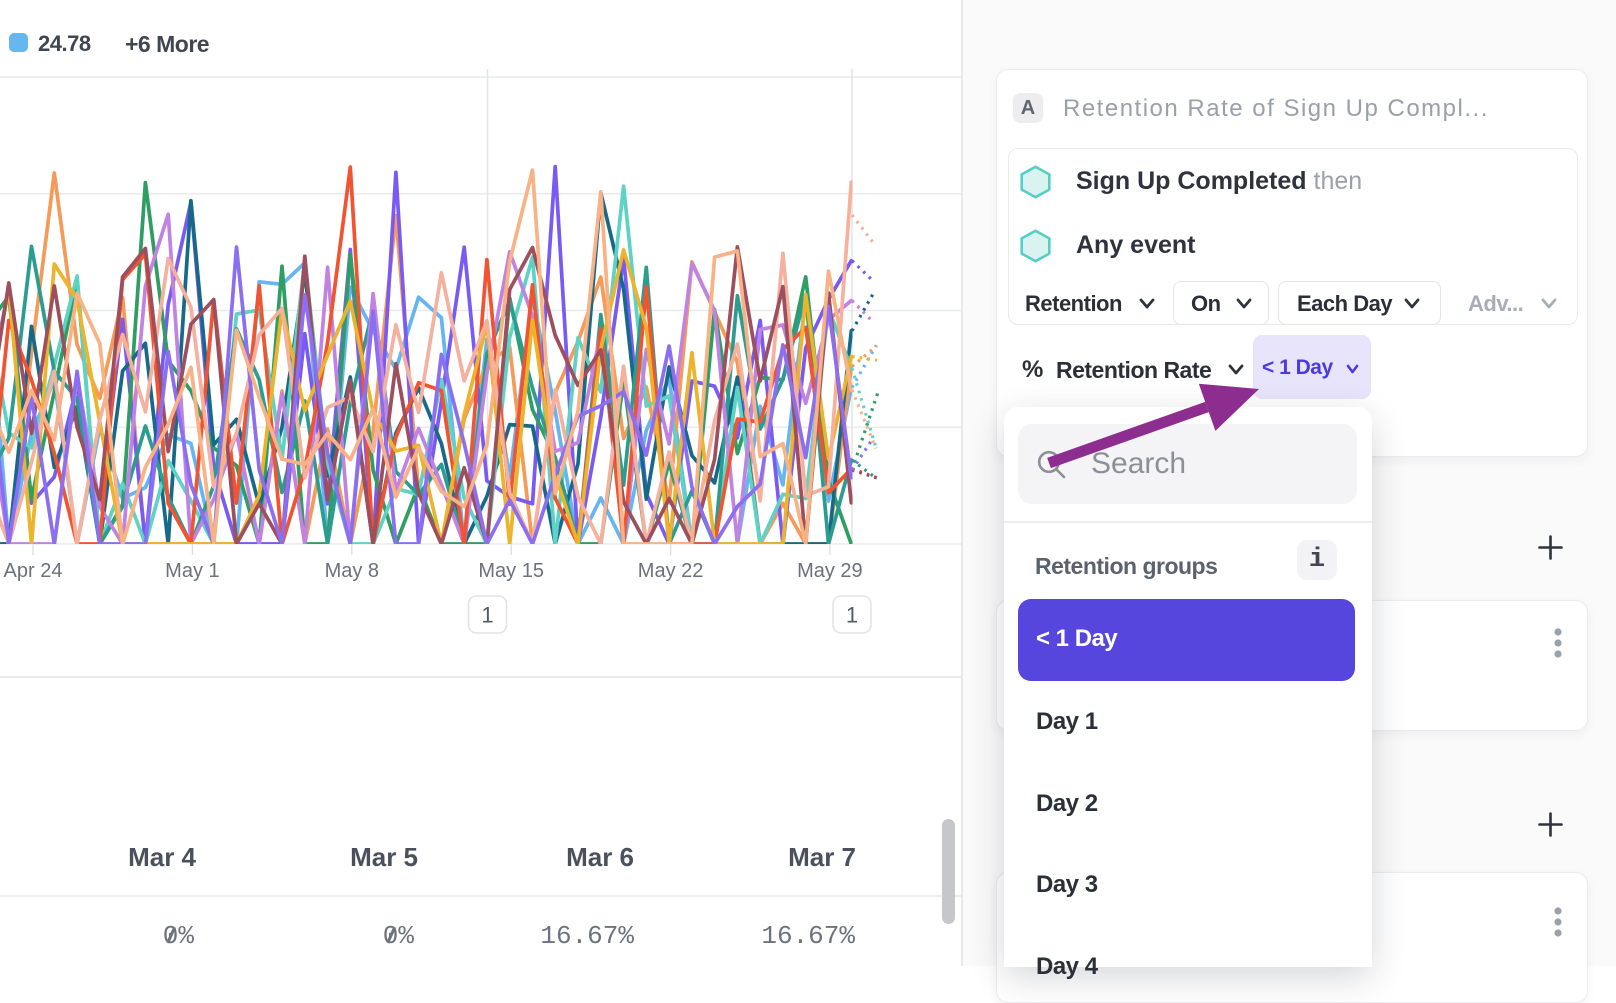 This screenshot has height=1003, width=1616. Describe the element at coordinates (352, 571) in the screenshot. I see `svg-text: May 8` at that location.